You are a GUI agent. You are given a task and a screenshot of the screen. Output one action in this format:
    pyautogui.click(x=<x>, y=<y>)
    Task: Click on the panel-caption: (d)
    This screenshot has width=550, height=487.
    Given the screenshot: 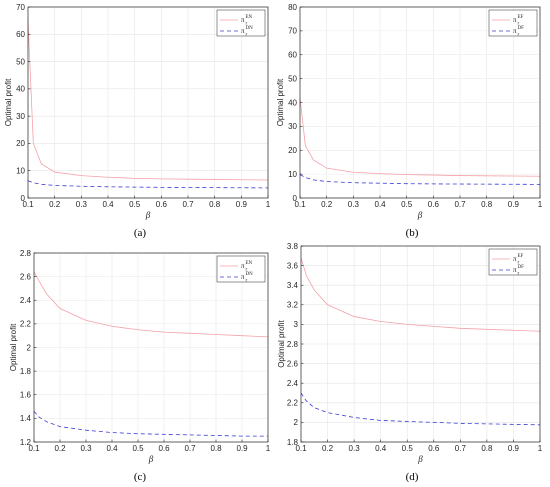 What is the action you would take?
    pyautogui.click(x=412, y=477)
    